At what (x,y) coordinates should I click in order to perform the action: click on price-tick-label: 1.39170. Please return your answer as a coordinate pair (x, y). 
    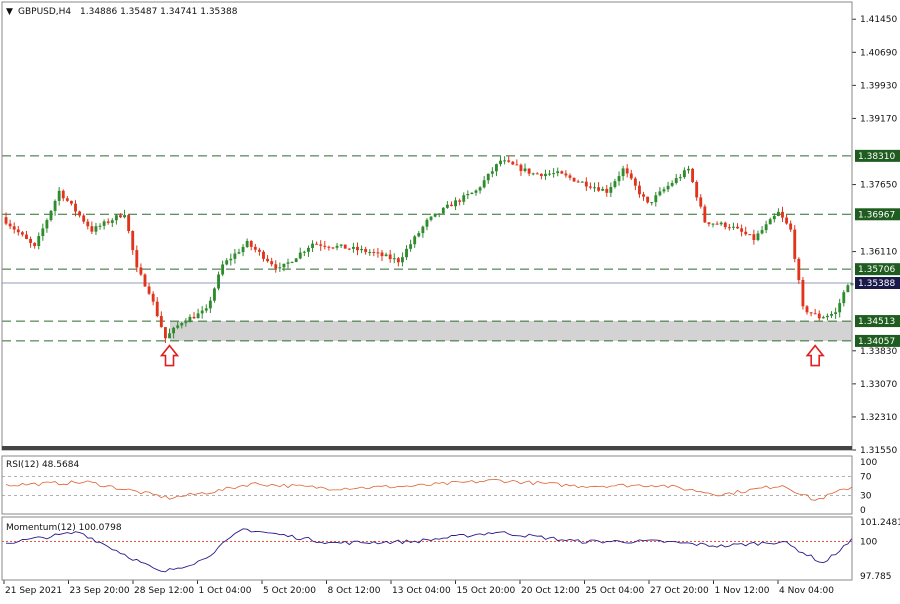
    Looking at the image, I should click on (878, 119).